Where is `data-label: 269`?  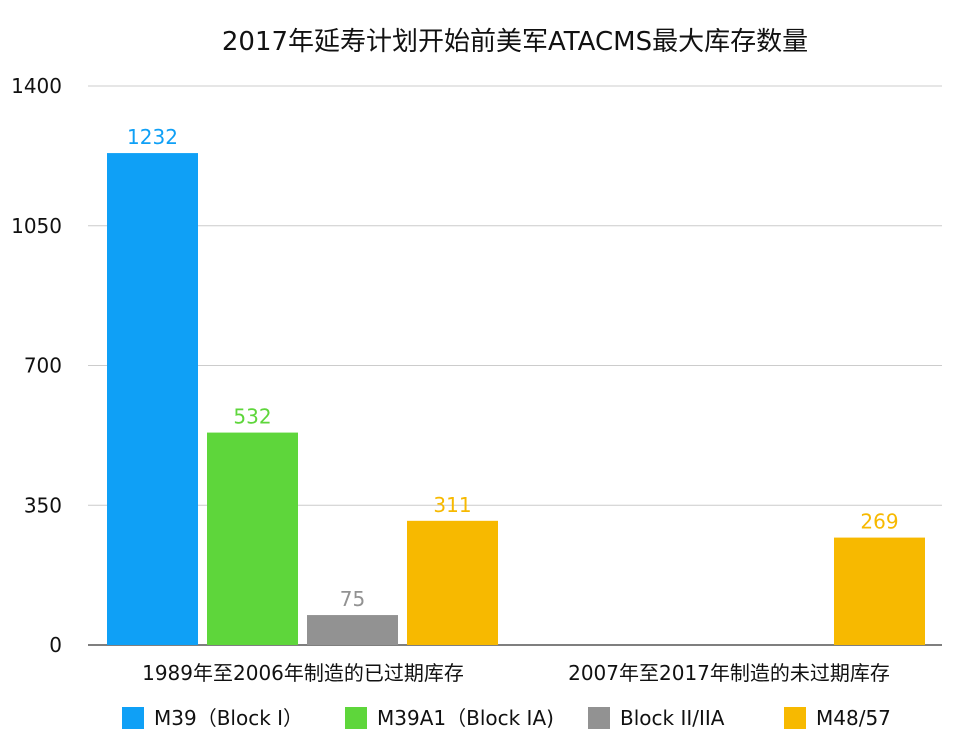 data-label: 269 is located at coordinates (879, 522).